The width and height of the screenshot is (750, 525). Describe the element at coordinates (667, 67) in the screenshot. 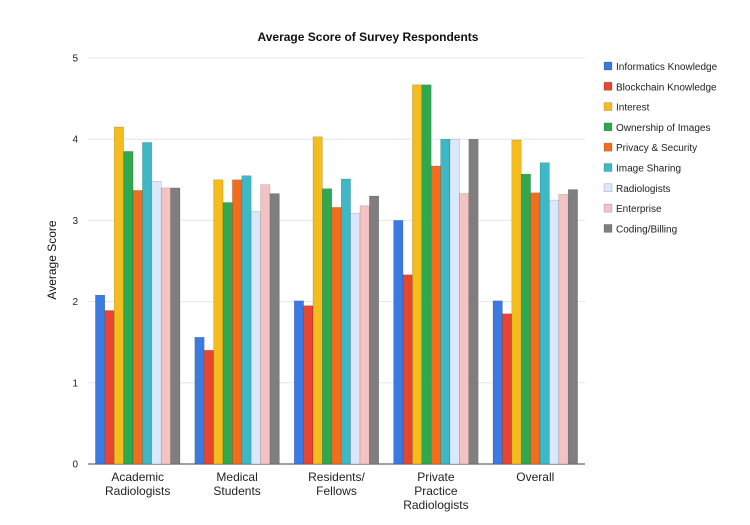

I see `legend-label: Informatics Knowledge` at that location.